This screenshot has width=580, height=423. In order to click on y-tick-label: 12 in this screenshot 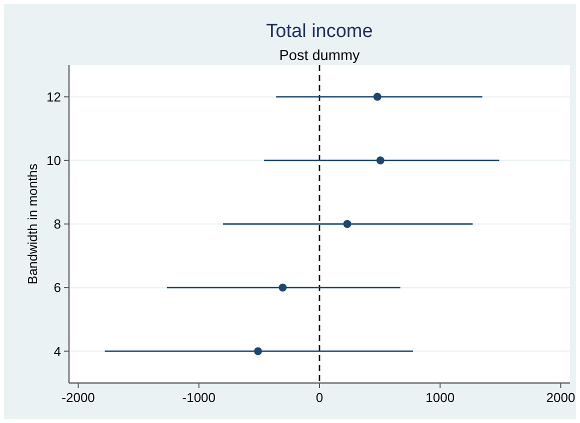, I will do `click(53, 96)`.